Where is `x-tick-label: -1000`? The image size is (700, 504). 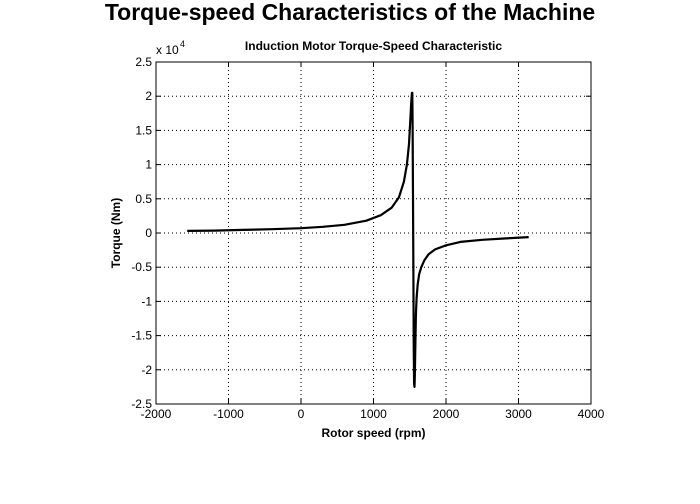 x-tick-label: -1000 is located at coordinates (228, 414).